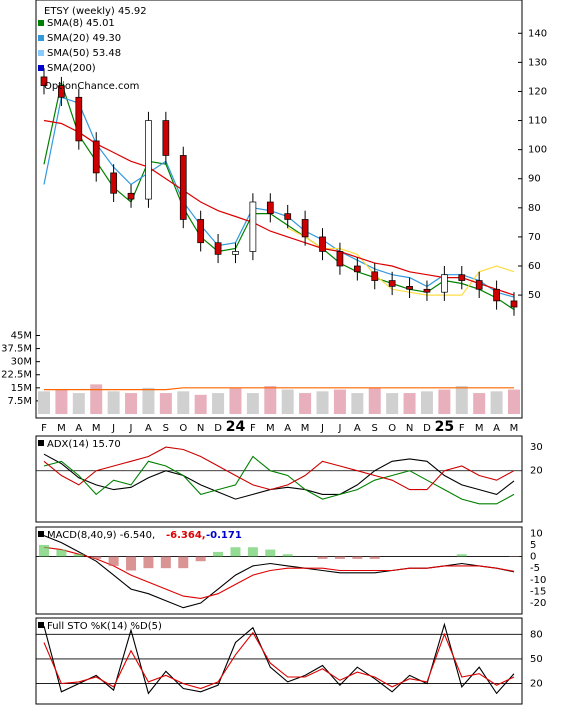 Image resolution: width=566 pixels, height=710 pixels. I want to click on stochastic-y-tick-label: 50, so click(536, 659).